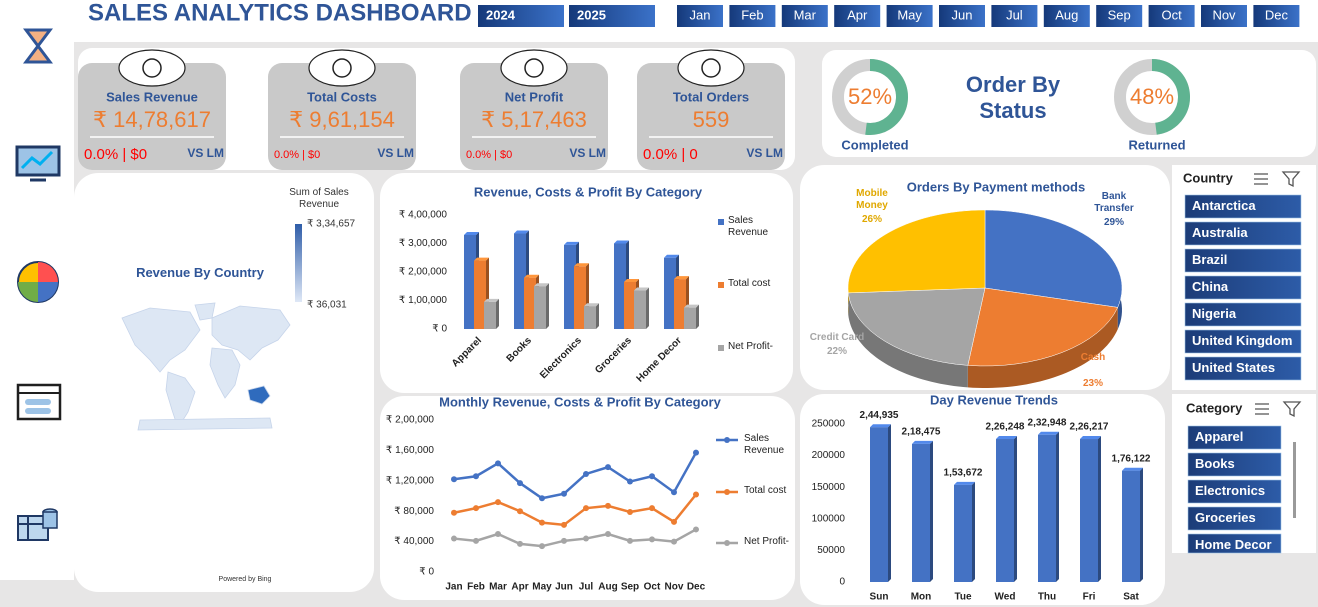 The height and width of the screenshot is (607, 1318). What do you see at coordinates (1208, 177) in the screenshot?
I see `slicer-title: Country` at bounding box center [1208, 177].